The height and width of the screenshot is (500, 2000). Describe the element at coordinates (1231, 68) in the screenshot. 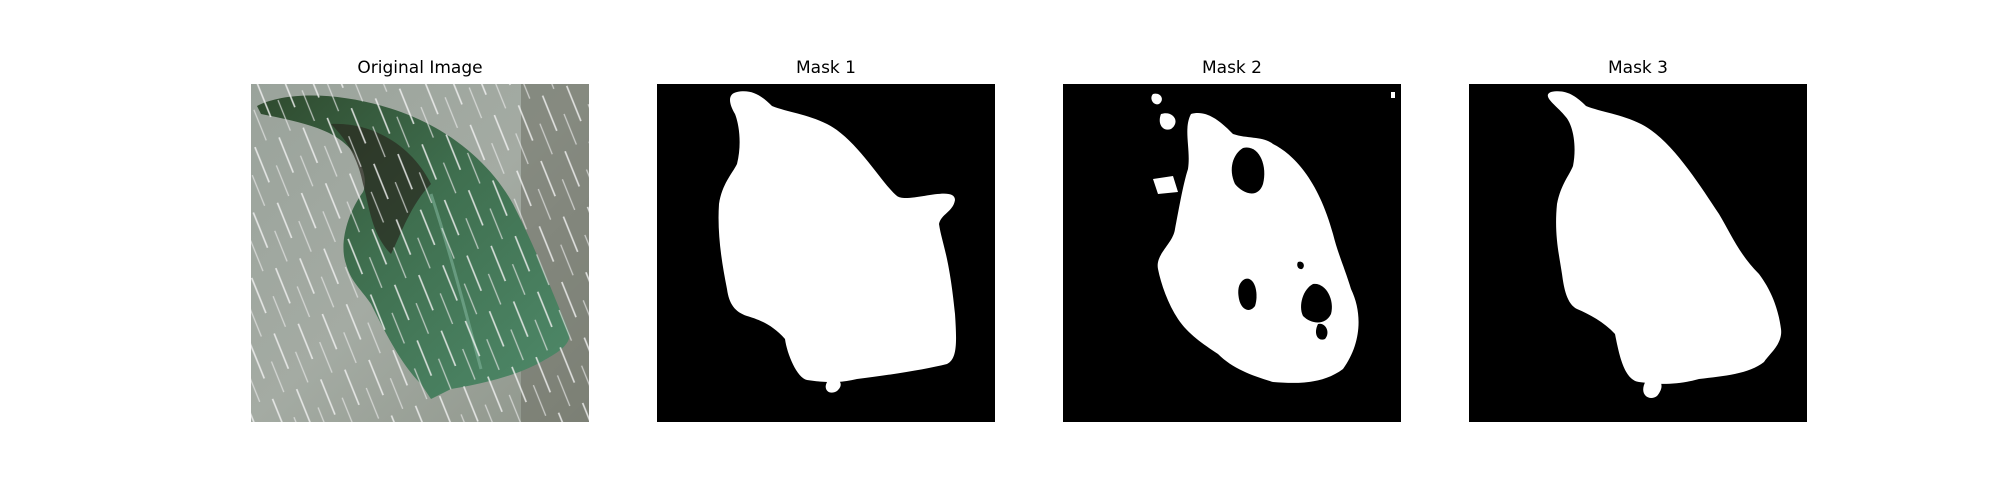

I see `panel-title: Mask 2` at that location.